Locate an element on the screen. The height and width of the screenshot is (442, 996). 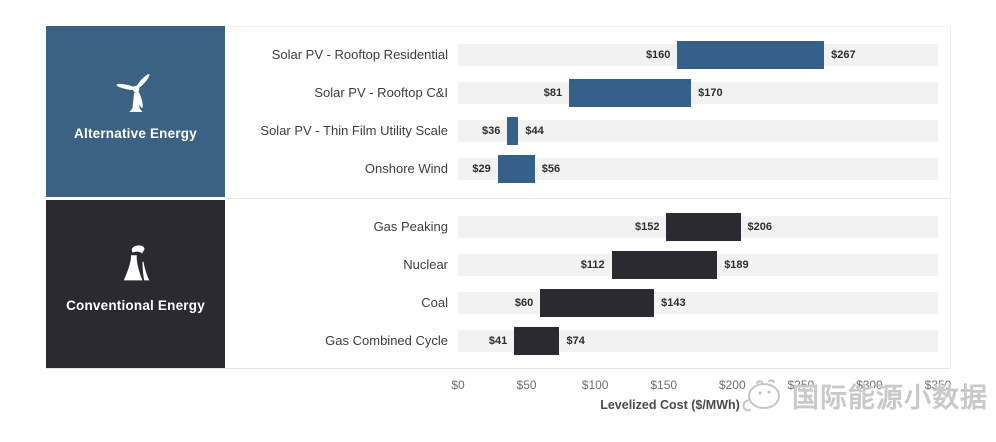
x-tick-label: $0 is located at coordinates (458, 385).